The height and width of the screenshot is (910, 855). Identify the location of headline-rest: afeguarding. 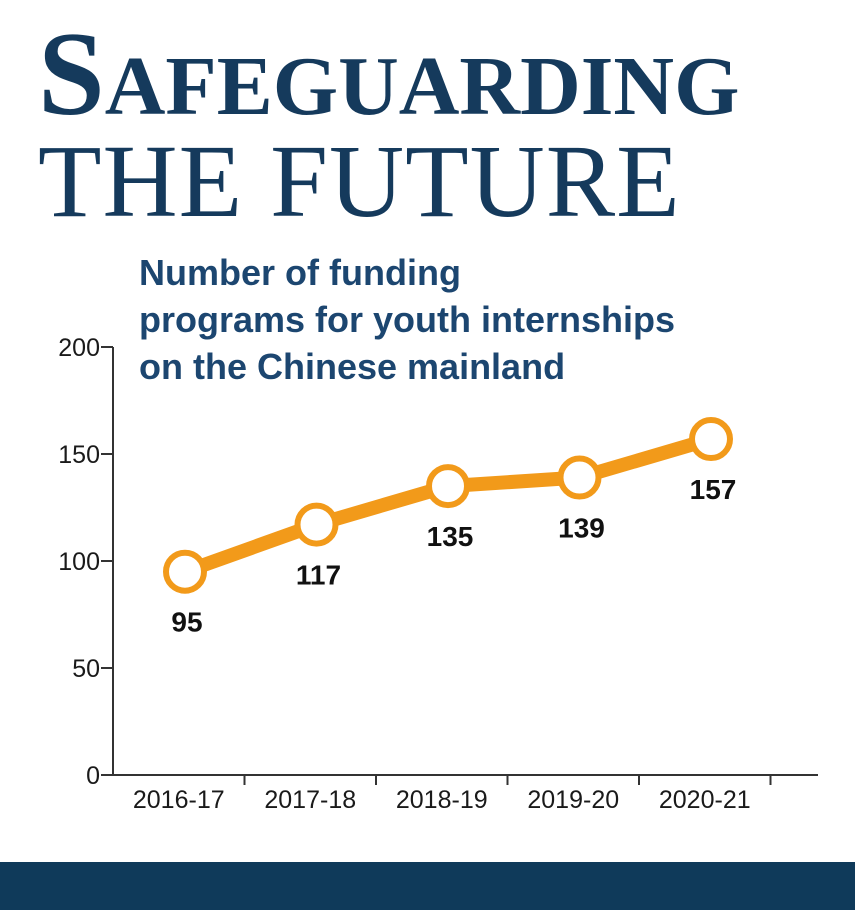
(422, 73).